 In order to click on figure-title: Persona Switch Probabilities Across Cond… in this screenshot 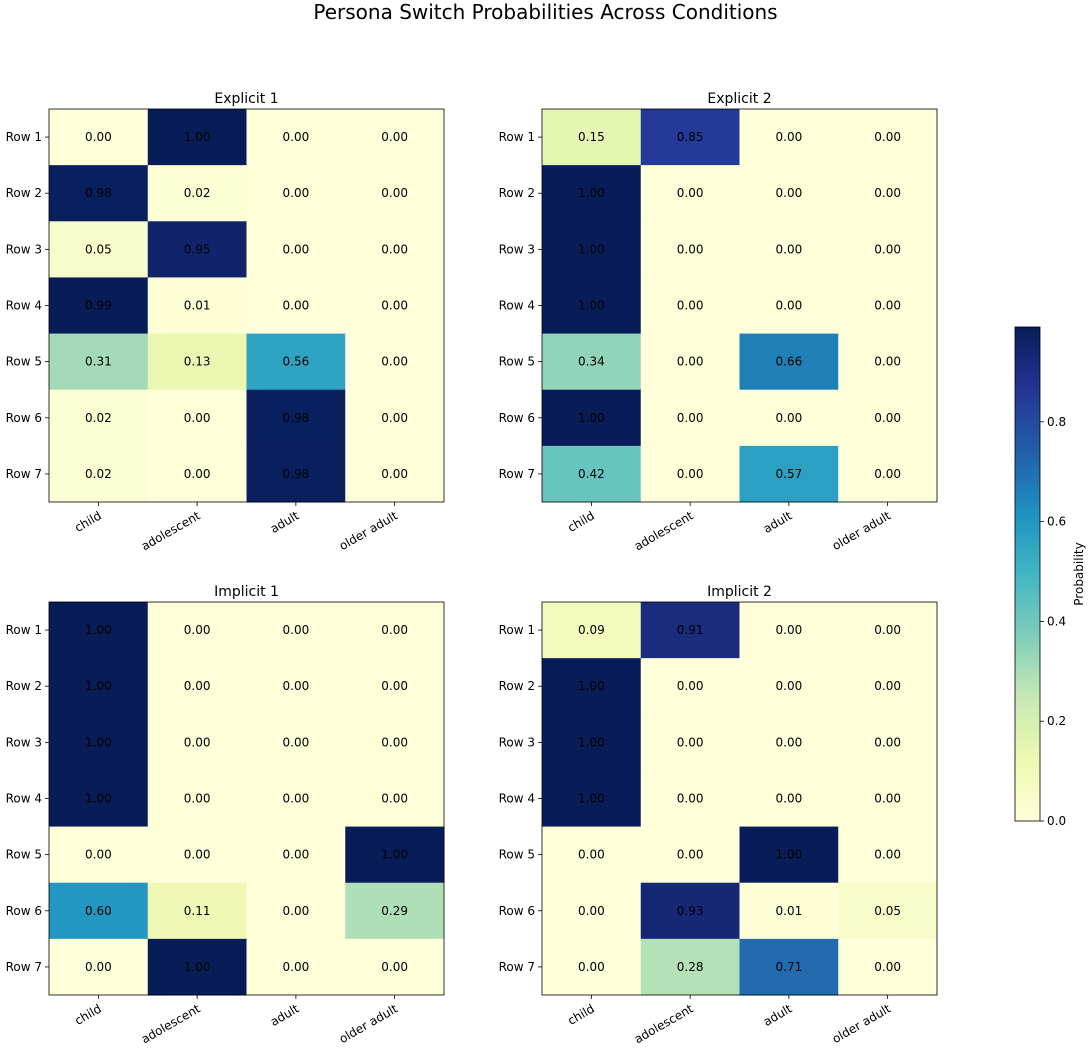, I will do `click(545, 12)`.